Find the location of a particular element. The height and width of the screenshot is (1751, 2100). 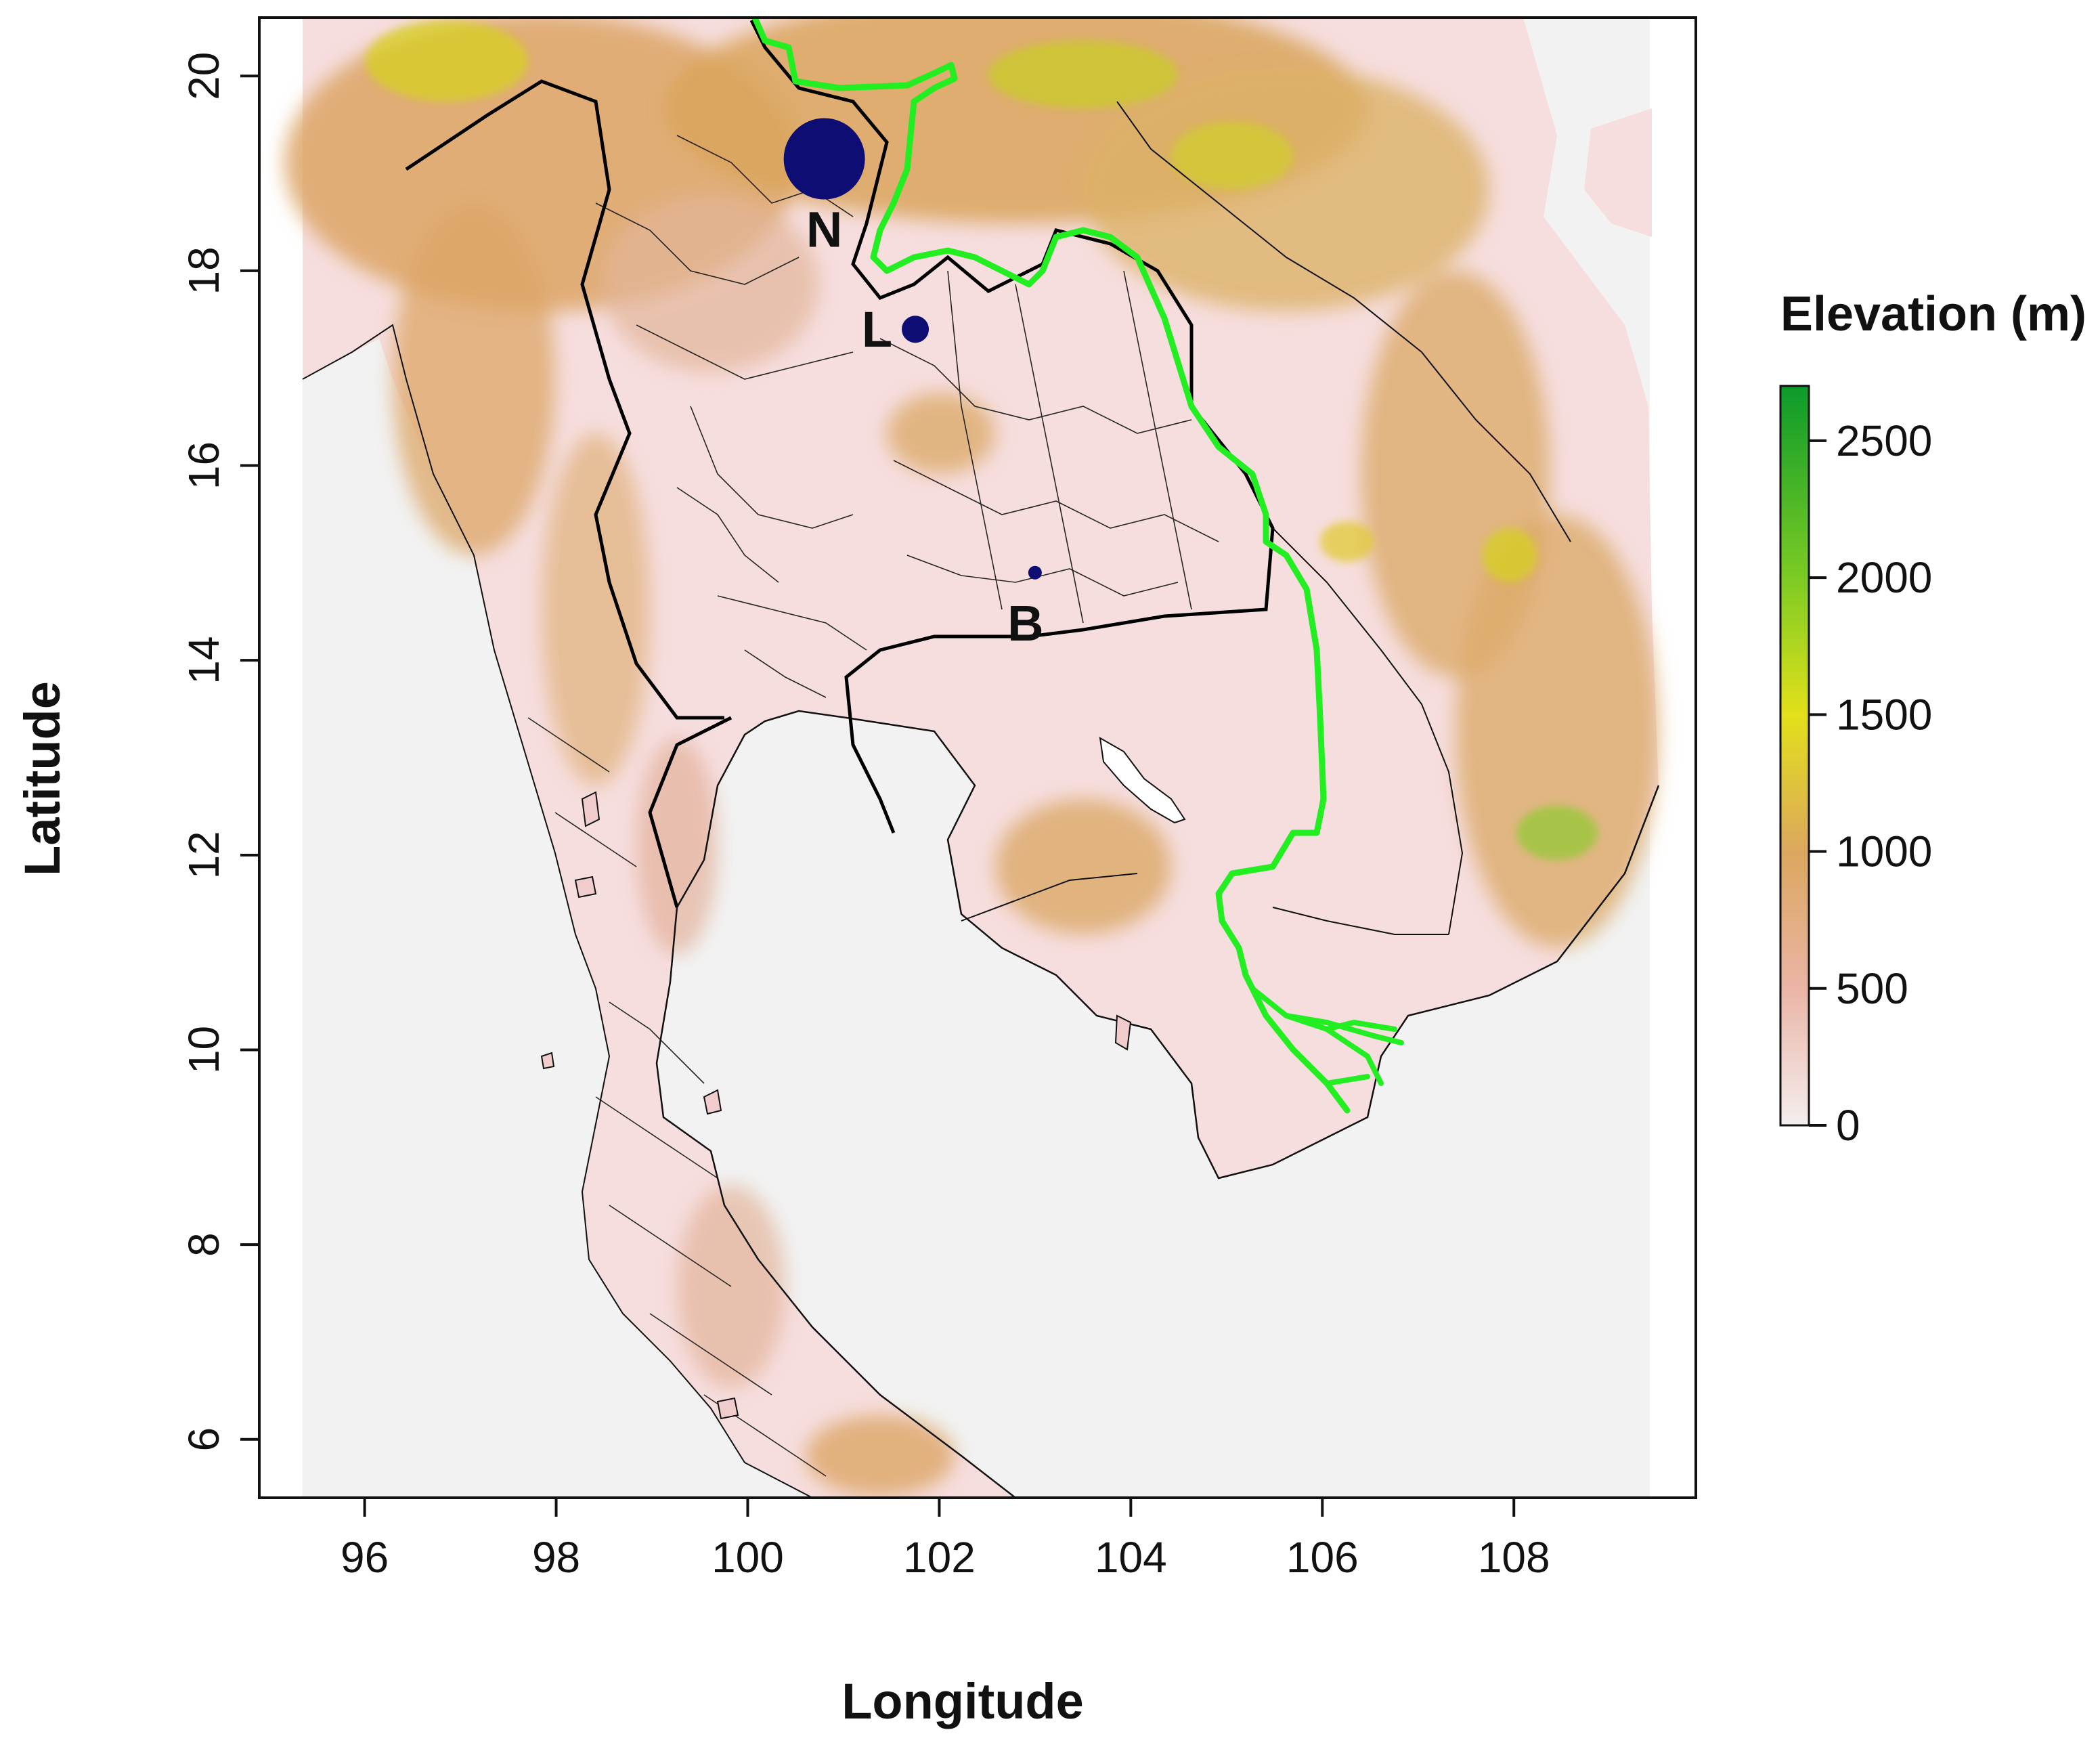

x-tick-label: 106 is located at coordinates (1322, 1558).